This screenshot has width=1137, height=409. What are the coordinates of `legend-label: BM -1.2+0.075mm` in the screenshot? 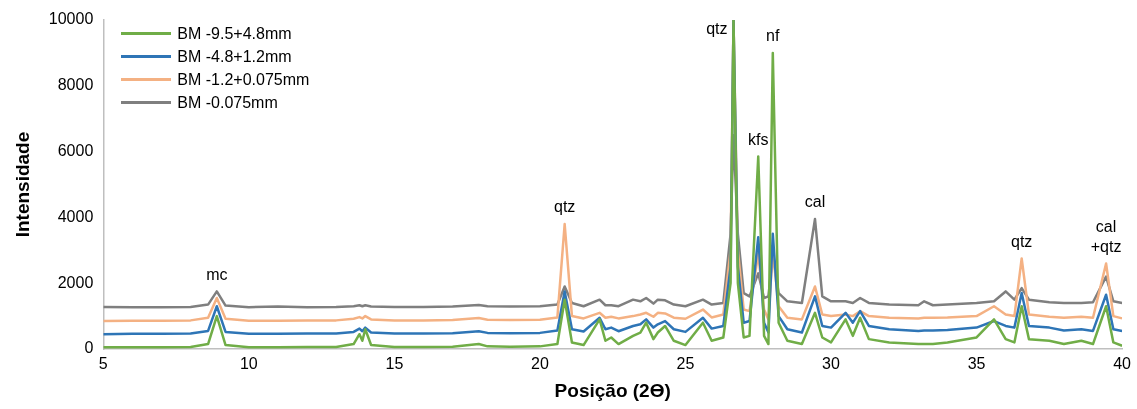 It's located at (243, 79).